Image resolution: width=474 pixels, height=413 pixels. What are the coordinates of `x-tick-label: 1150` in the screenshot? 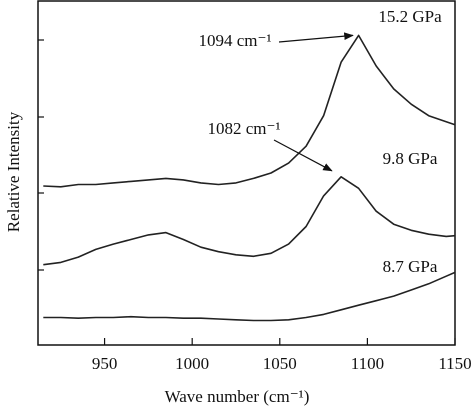 It's located at (454, 363).